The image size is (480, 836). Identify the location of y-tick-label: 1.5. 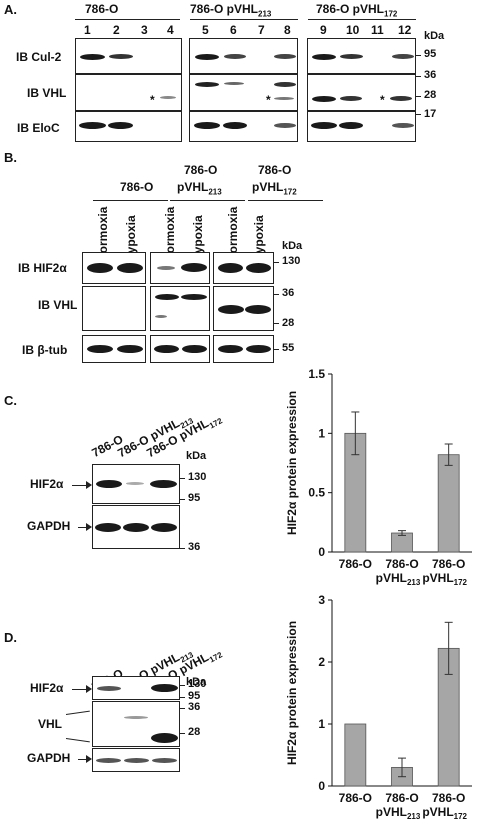
(316, 374).